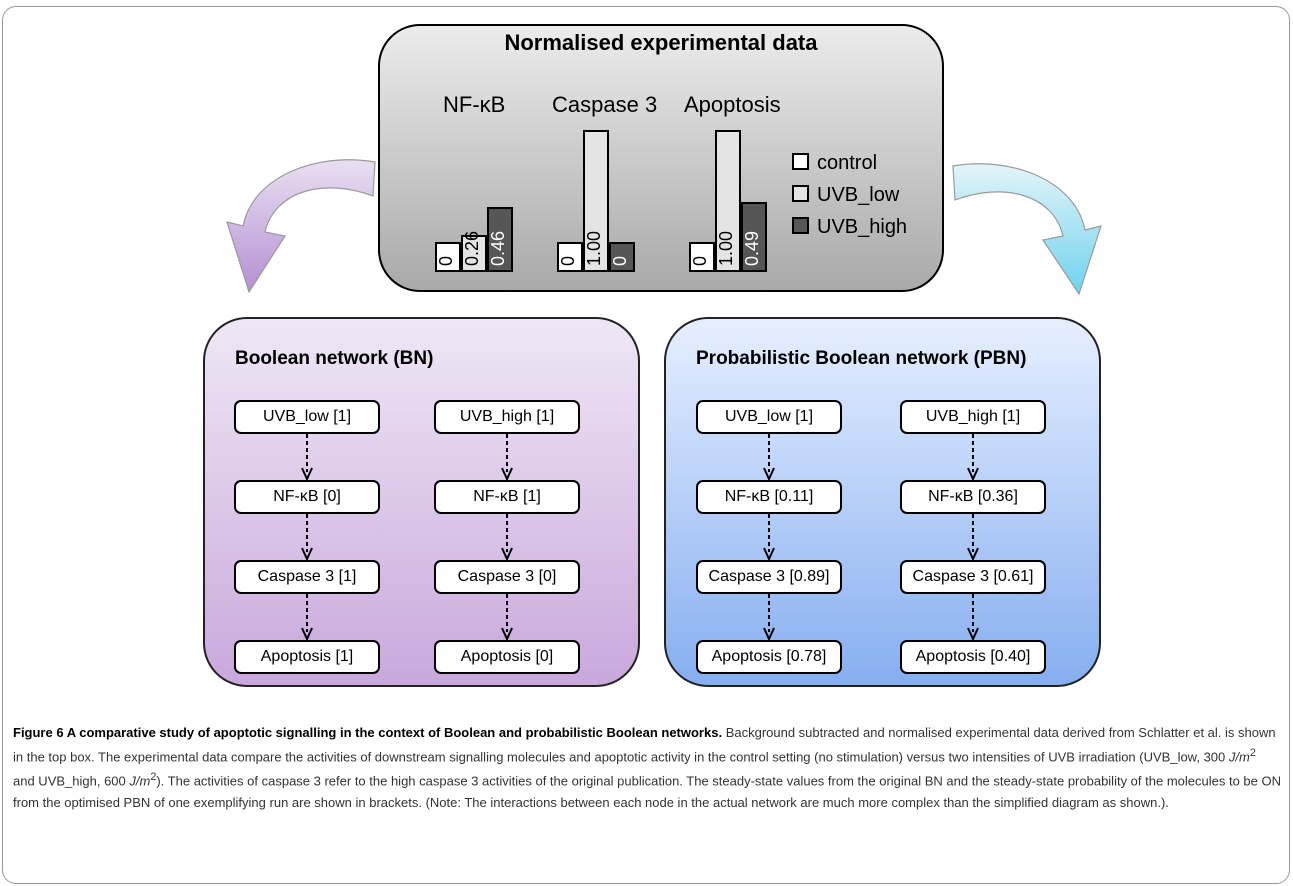 The width and height of the screenshot is (1293, 886). I want to click on bar-uvb-high-1: 0, so click(622, 257).